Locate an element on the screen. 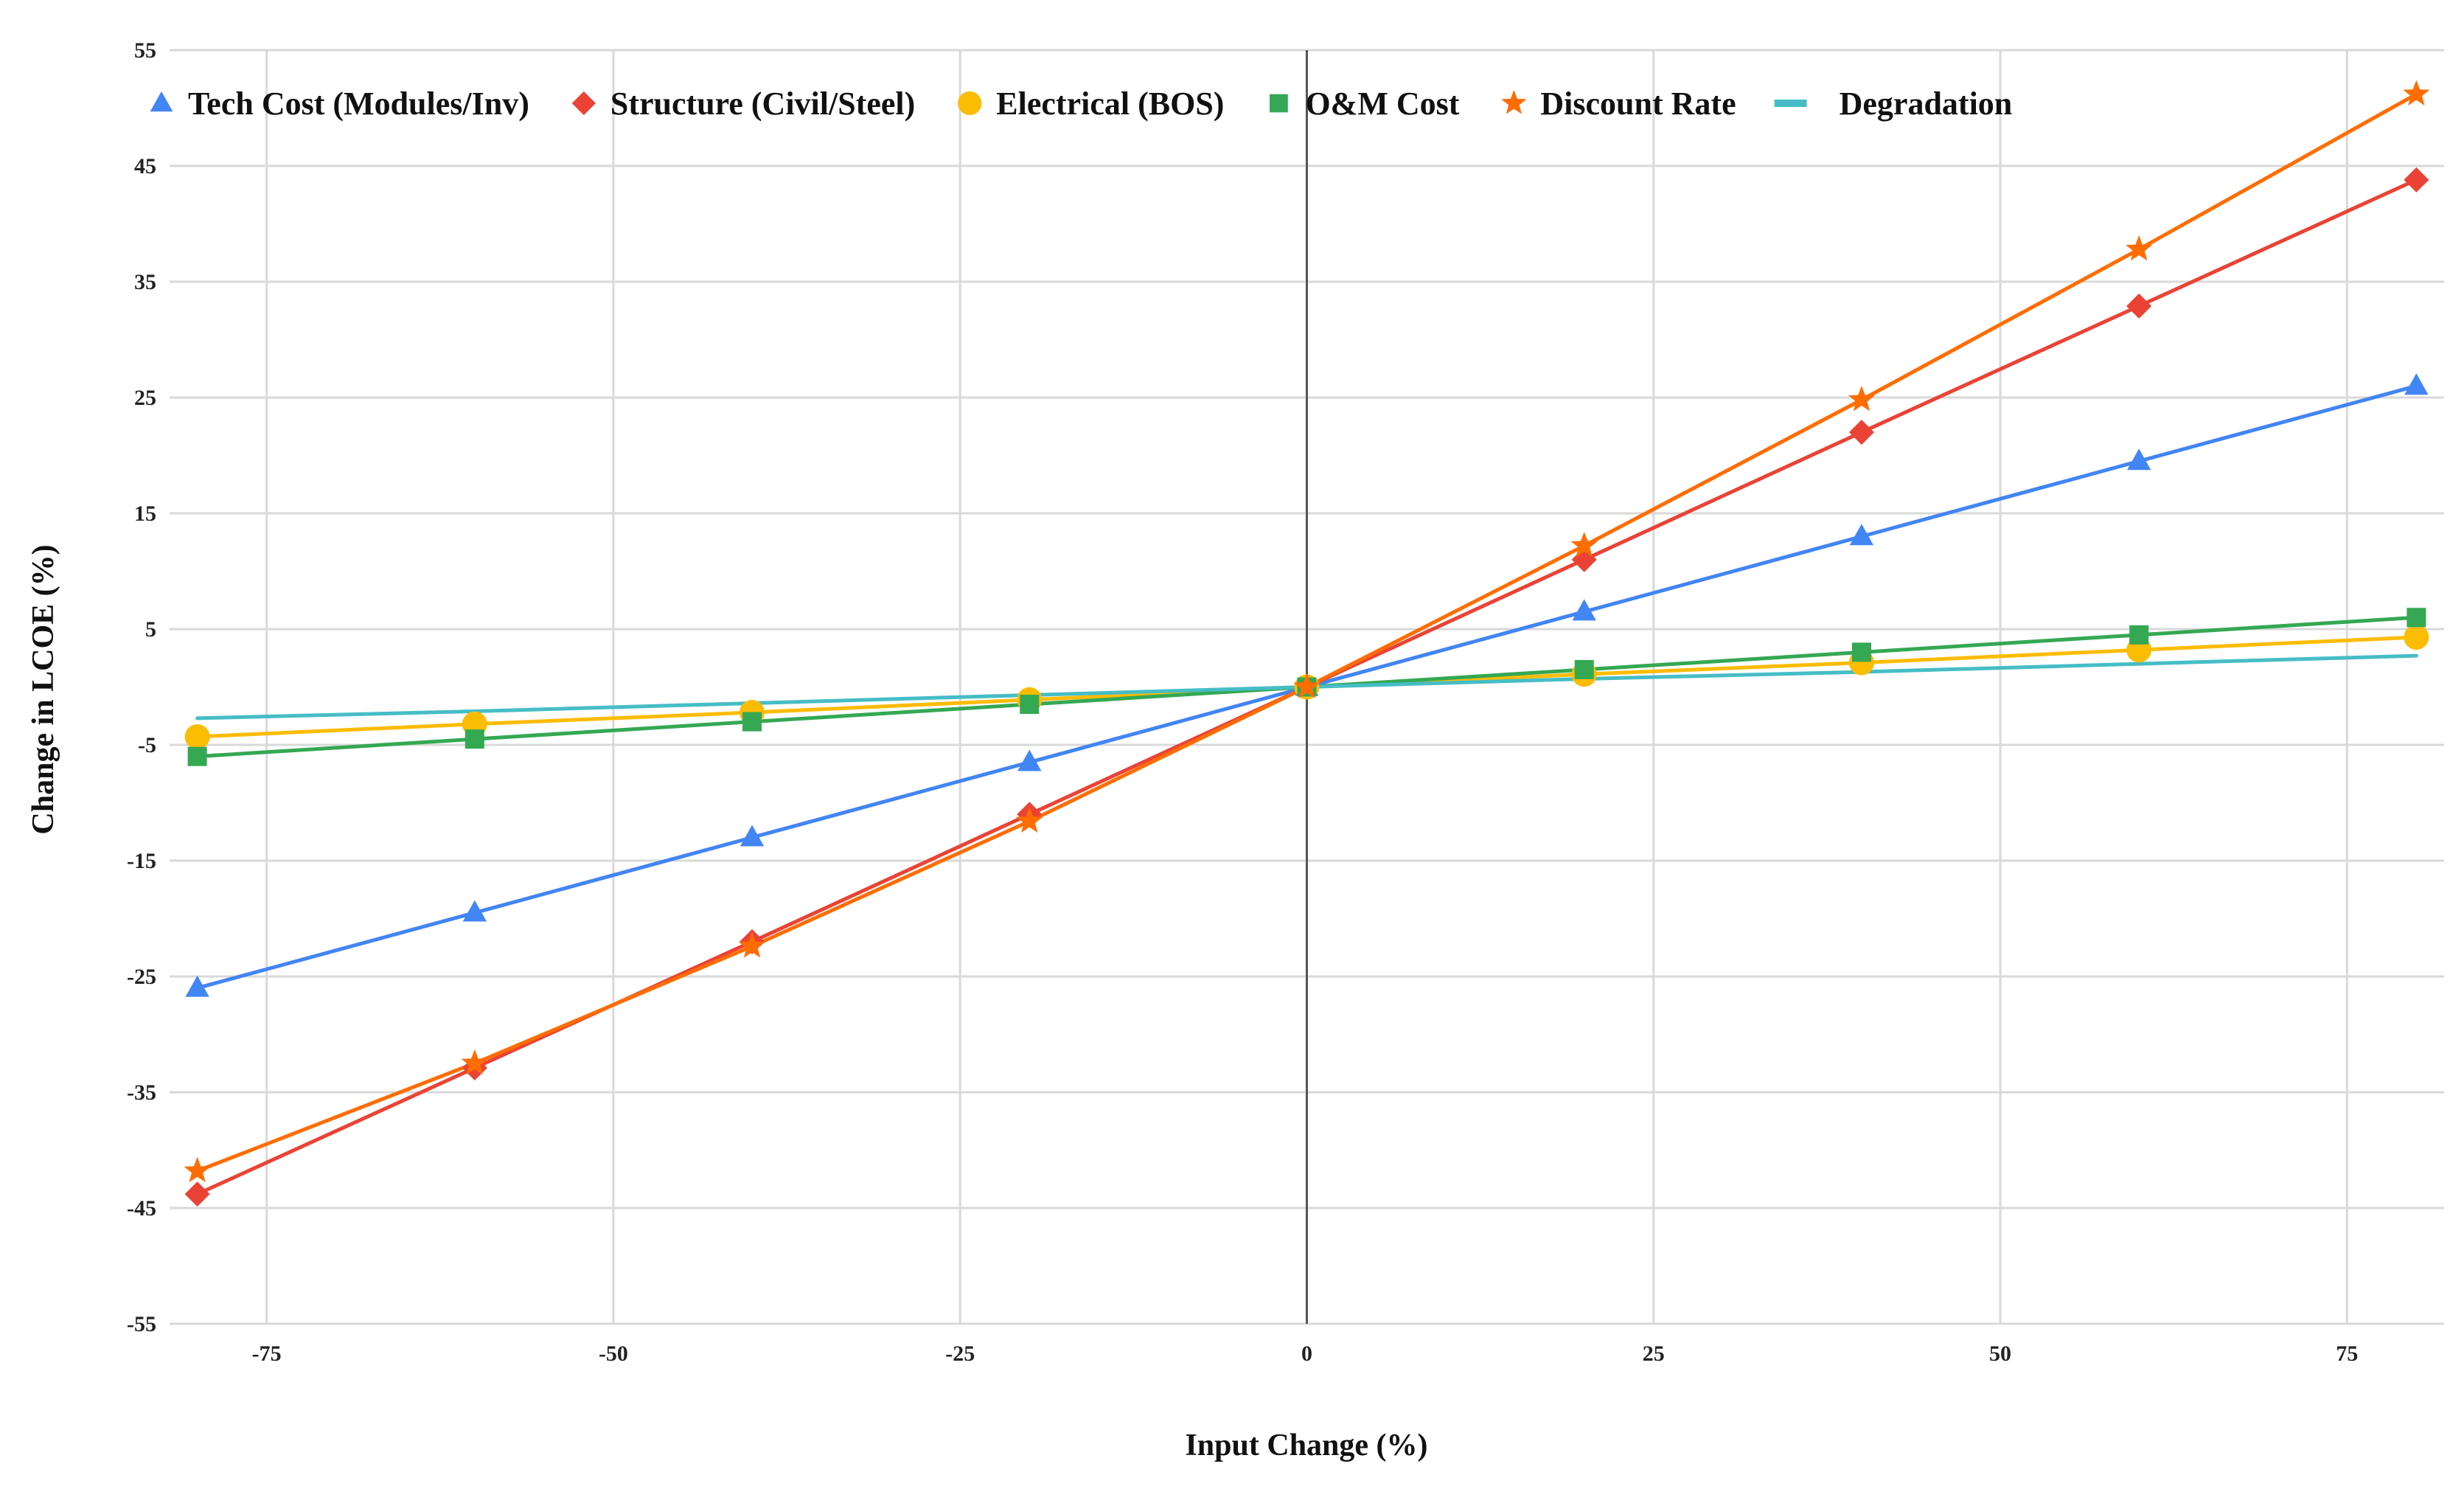 The image size is (2464, 1489). legend-item-structure-civil-steel: Structure (Civil/Steel) is located at coordinates (743, 104).